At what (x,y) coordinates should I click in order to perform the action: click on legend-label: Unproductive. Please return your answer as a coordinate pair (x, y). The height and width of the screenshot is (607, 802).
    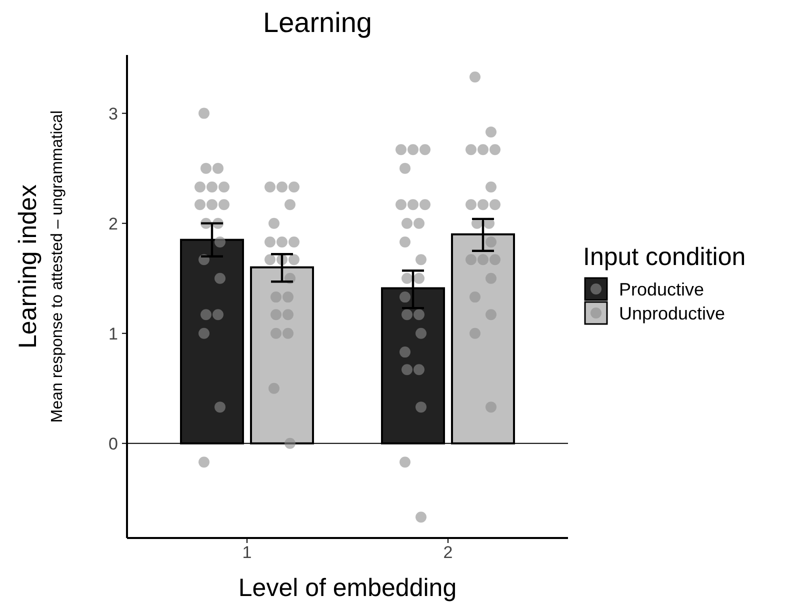
    Looking at the image, I should click on (672, 313).